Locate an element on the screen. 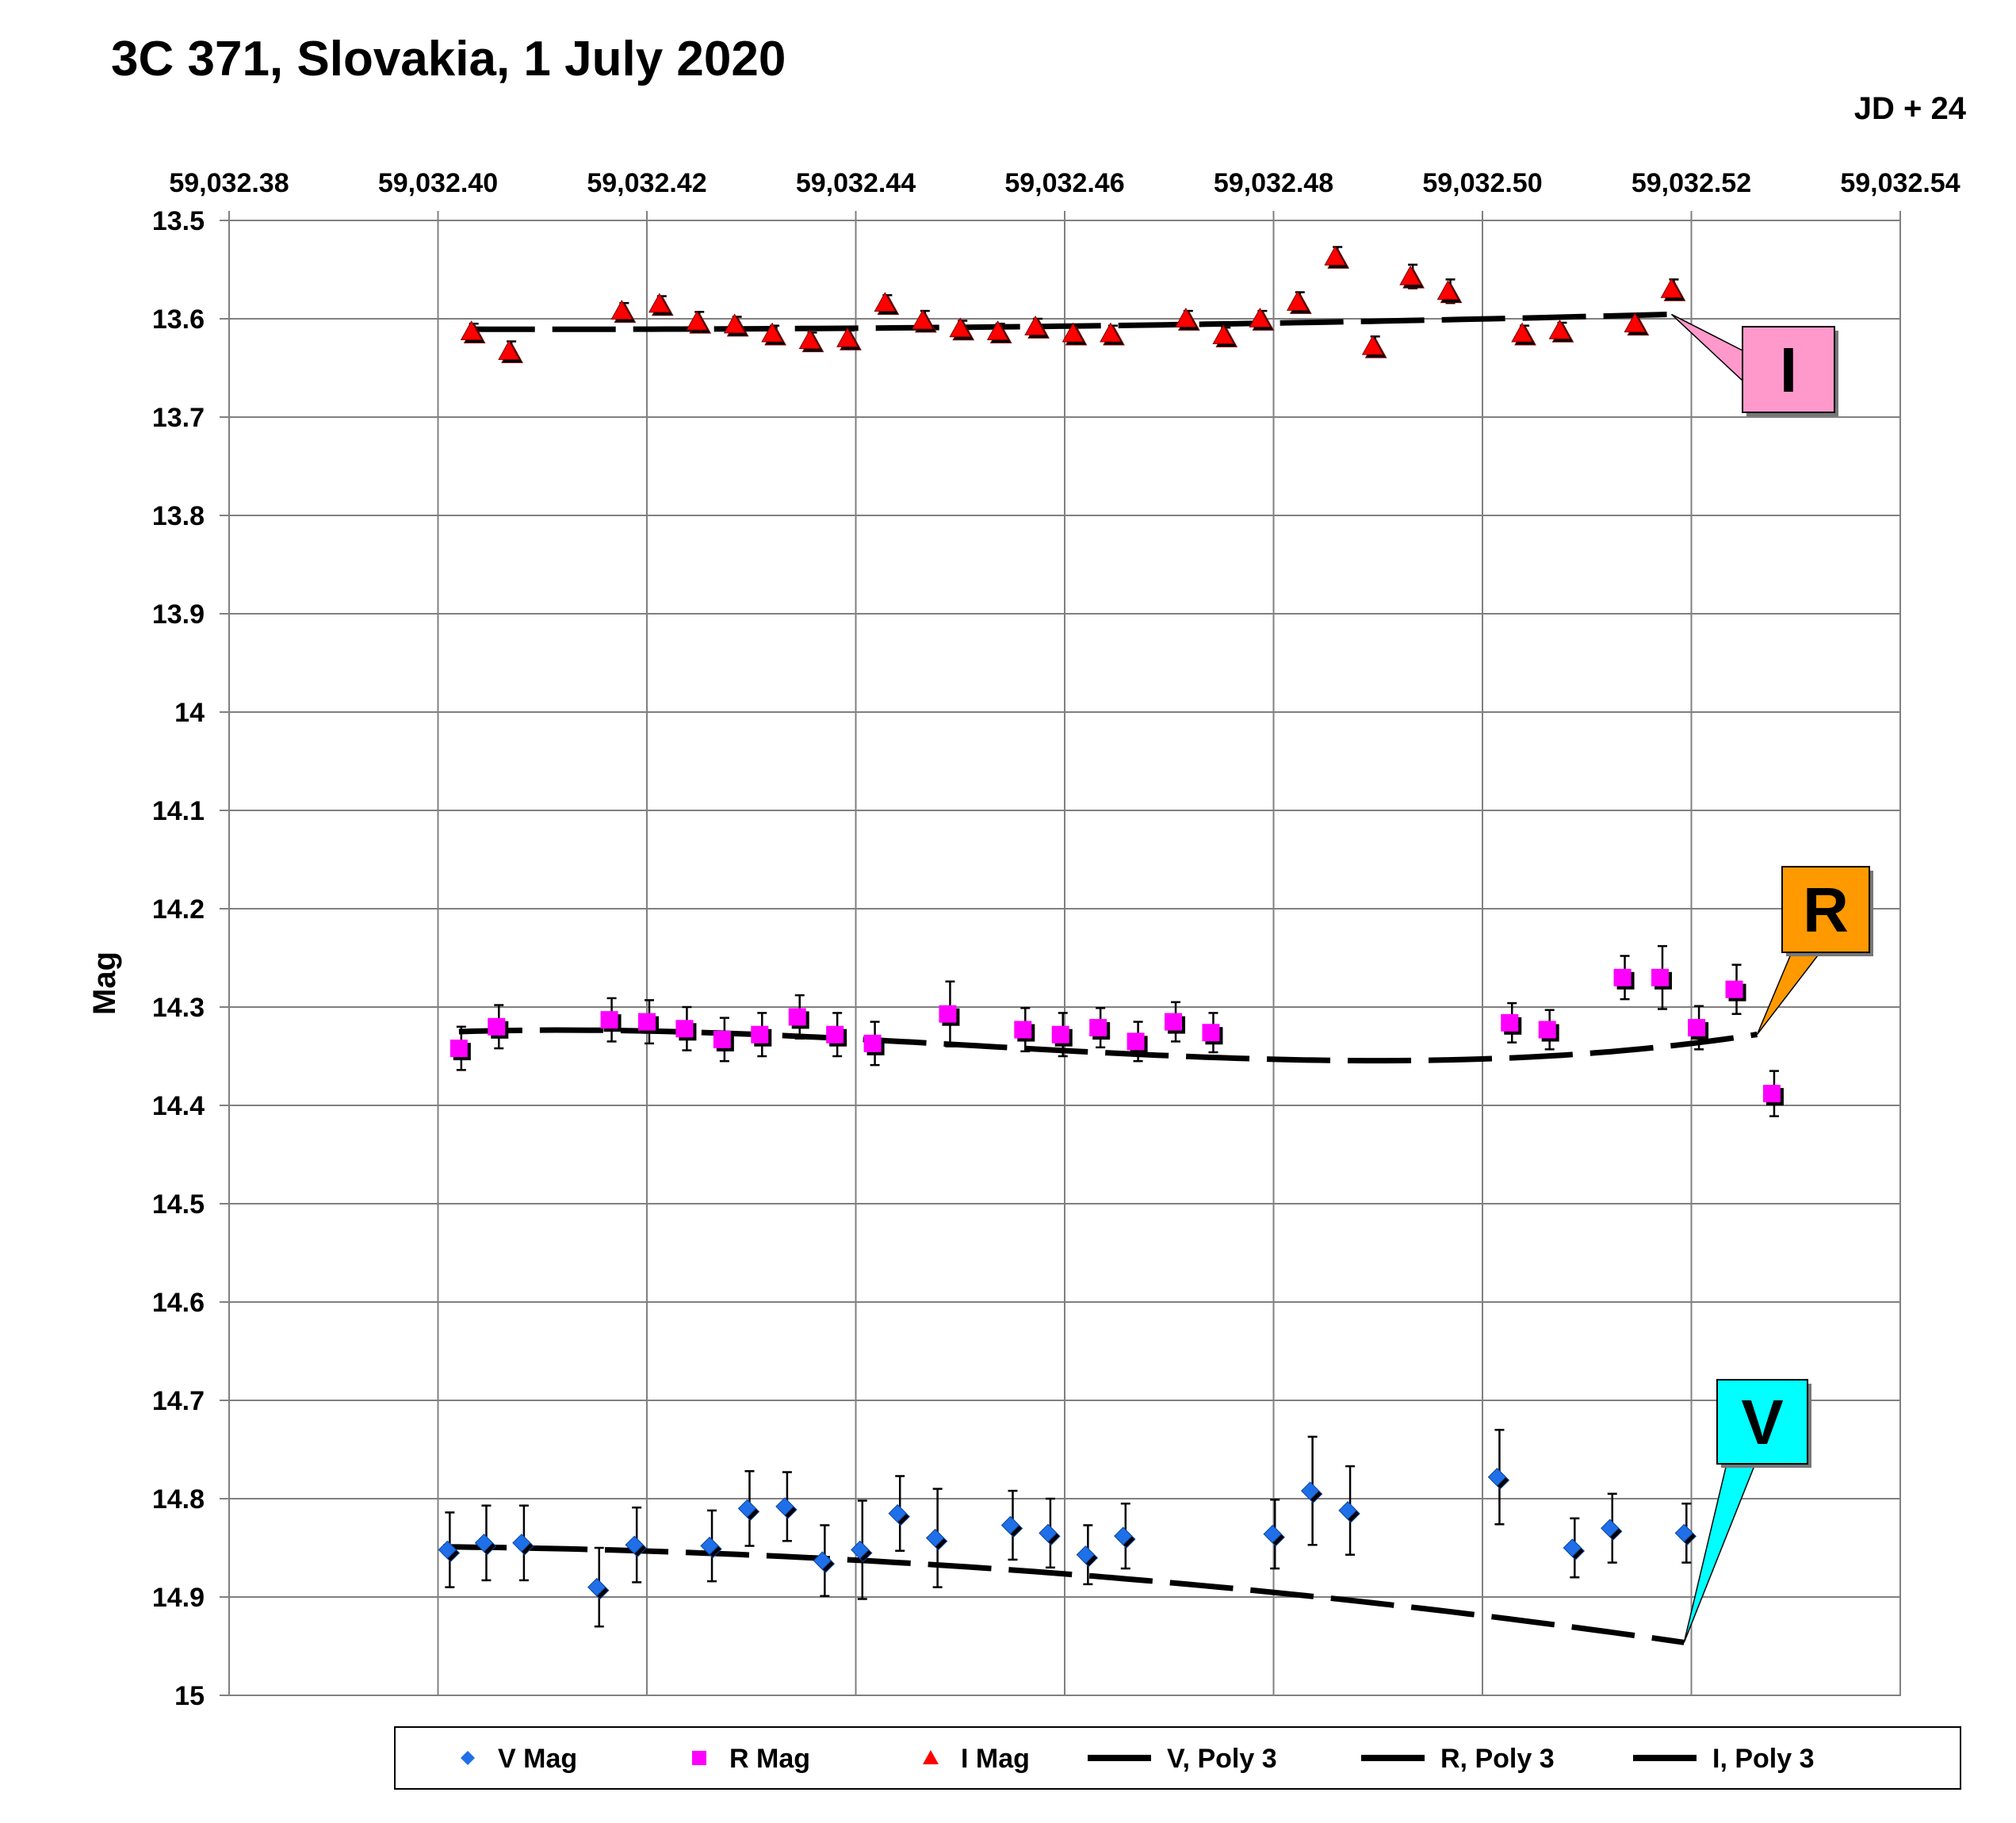  legend-label-r-poly-3: R, Poly 3 is located at coordinates (1497, 1759).